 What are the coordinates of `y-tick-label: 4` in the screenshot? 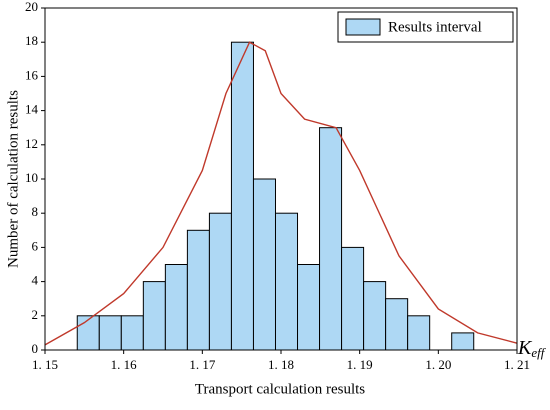 It's located at (35, 280).